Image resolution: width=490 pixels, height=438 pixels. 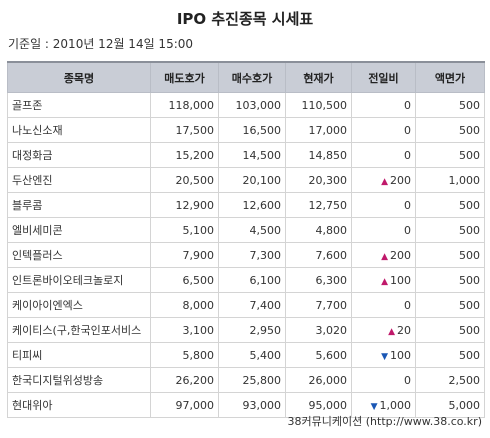 I want to click on current-price-value: 17,000, so click(x=328, y=130).